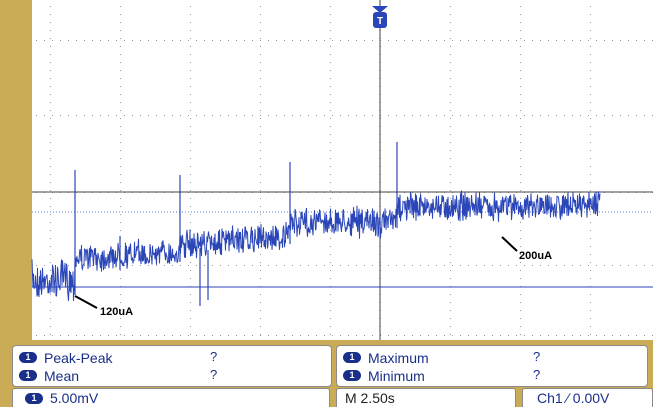  Describe the element at coordinates (398, 357) in the screenshot. I see `measurement-label: Maximum` at that location.